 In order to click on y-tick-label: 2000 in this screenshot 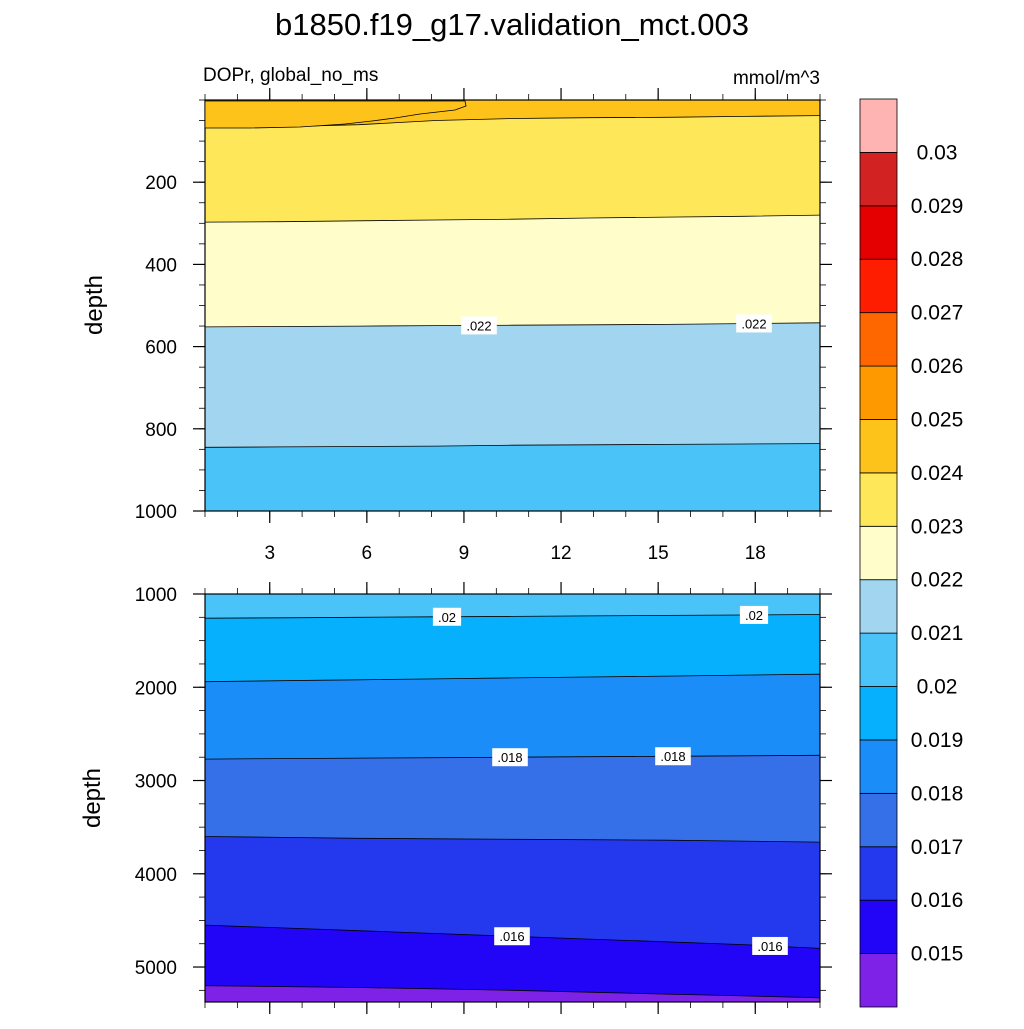, I will do `click(156, 688)`.